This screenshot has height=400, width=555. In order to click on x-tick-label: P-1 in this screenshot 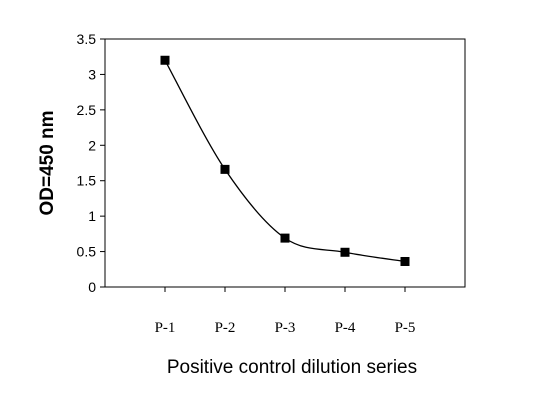, I will do `click(165, 328)`.